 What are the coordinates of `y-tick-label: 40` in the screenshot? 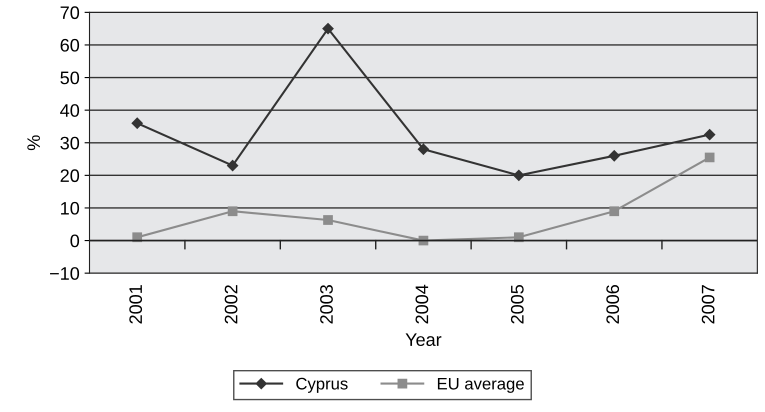 It's located at (70, 110).